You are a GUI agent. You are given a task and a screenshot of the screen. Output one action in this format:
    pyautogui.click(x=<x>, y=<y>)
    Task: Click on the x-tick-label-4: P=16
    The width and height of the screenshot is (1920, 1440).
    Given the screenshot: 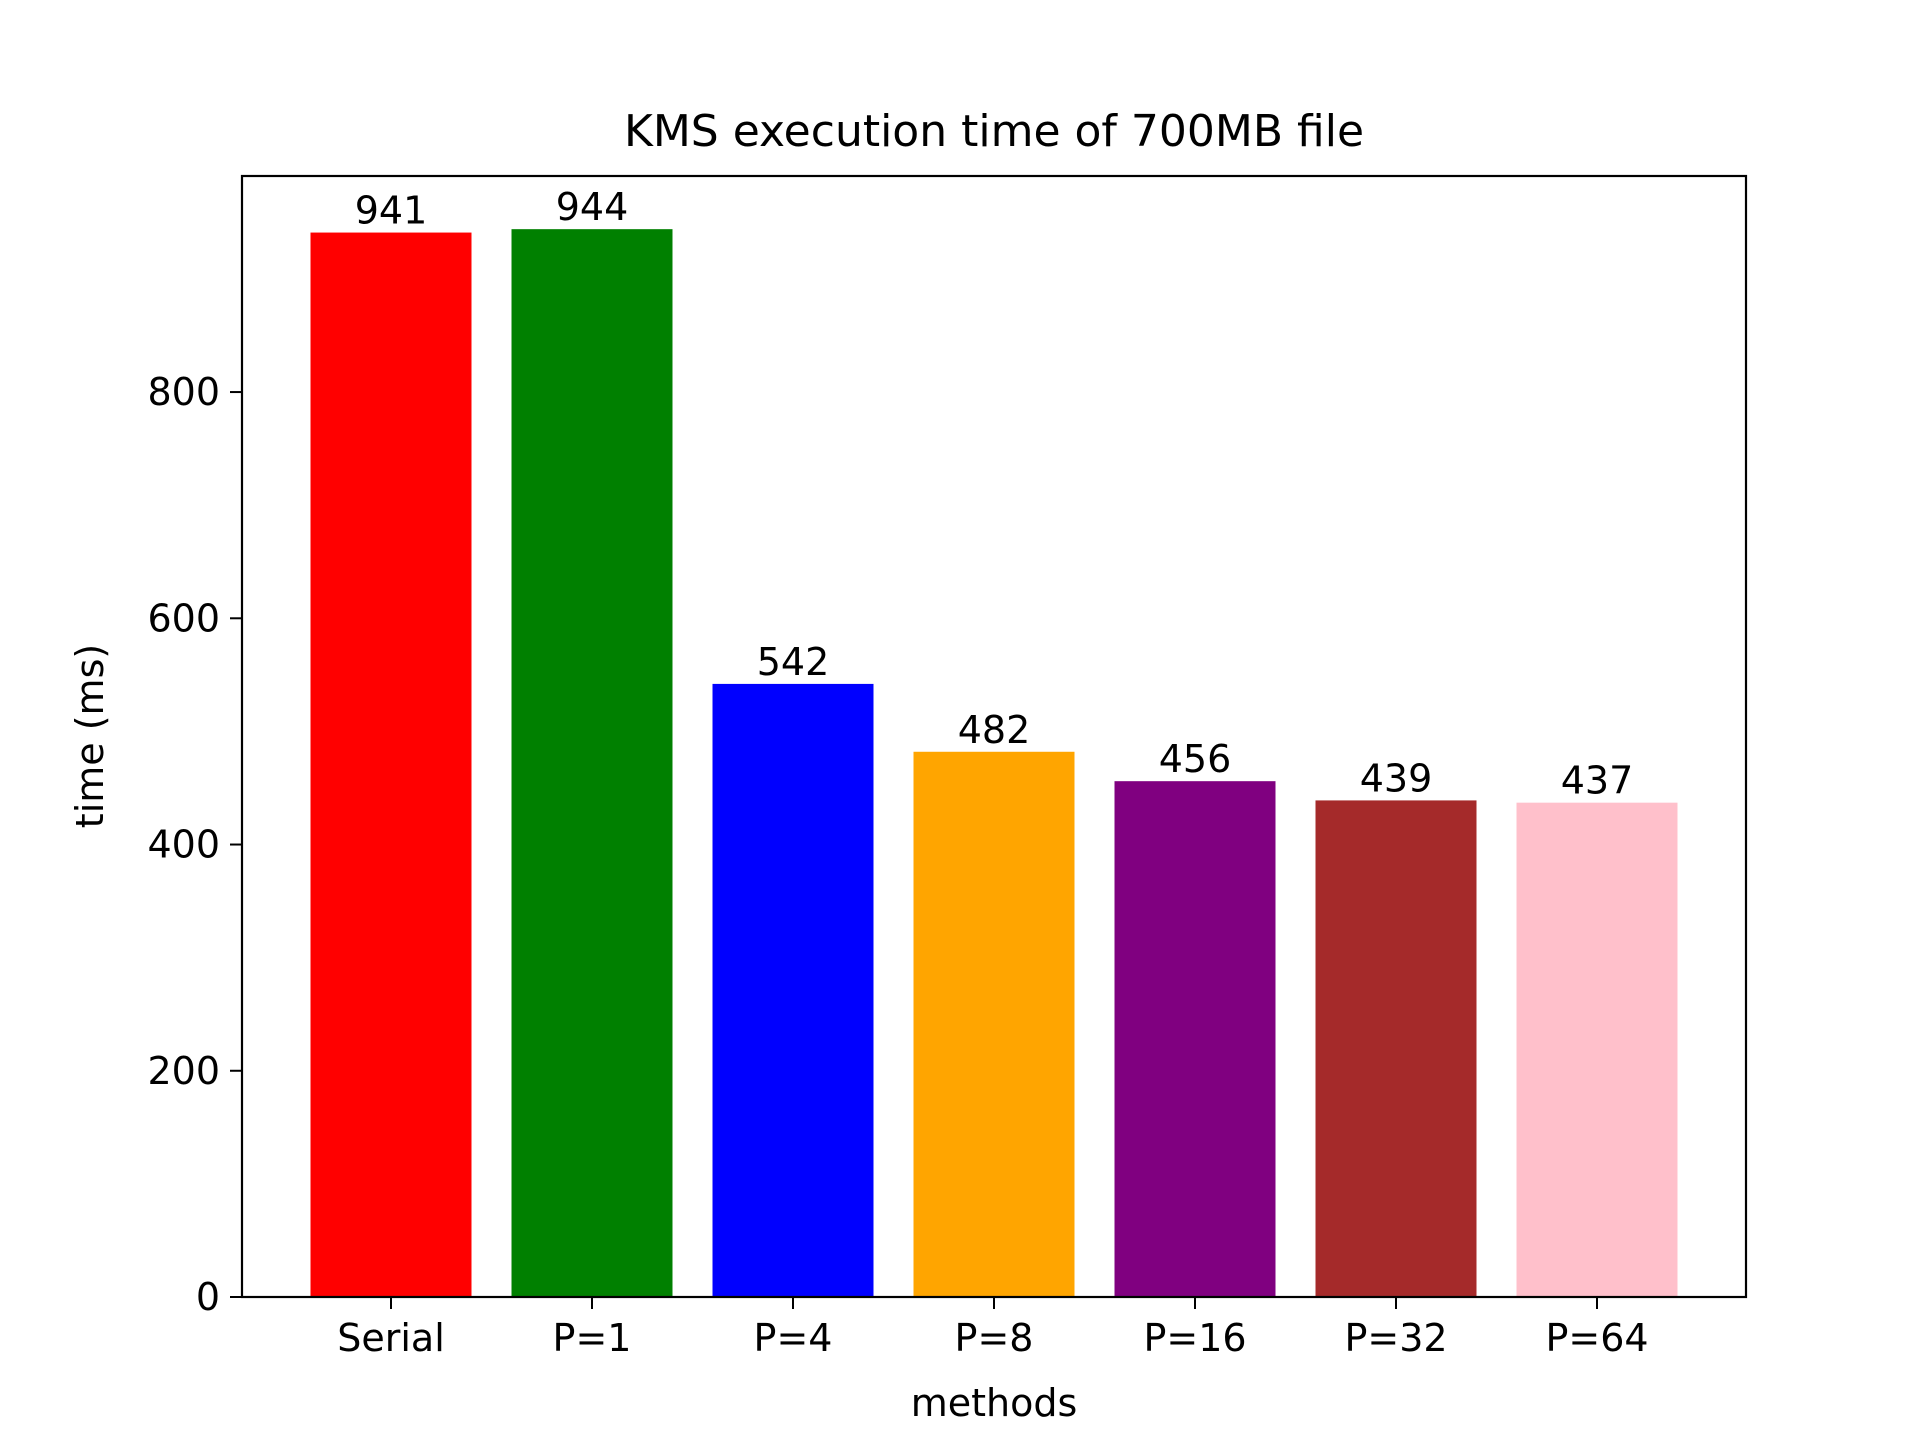 What is the action you would take?
    pyautogui.click(x=1194, y=1338)
    